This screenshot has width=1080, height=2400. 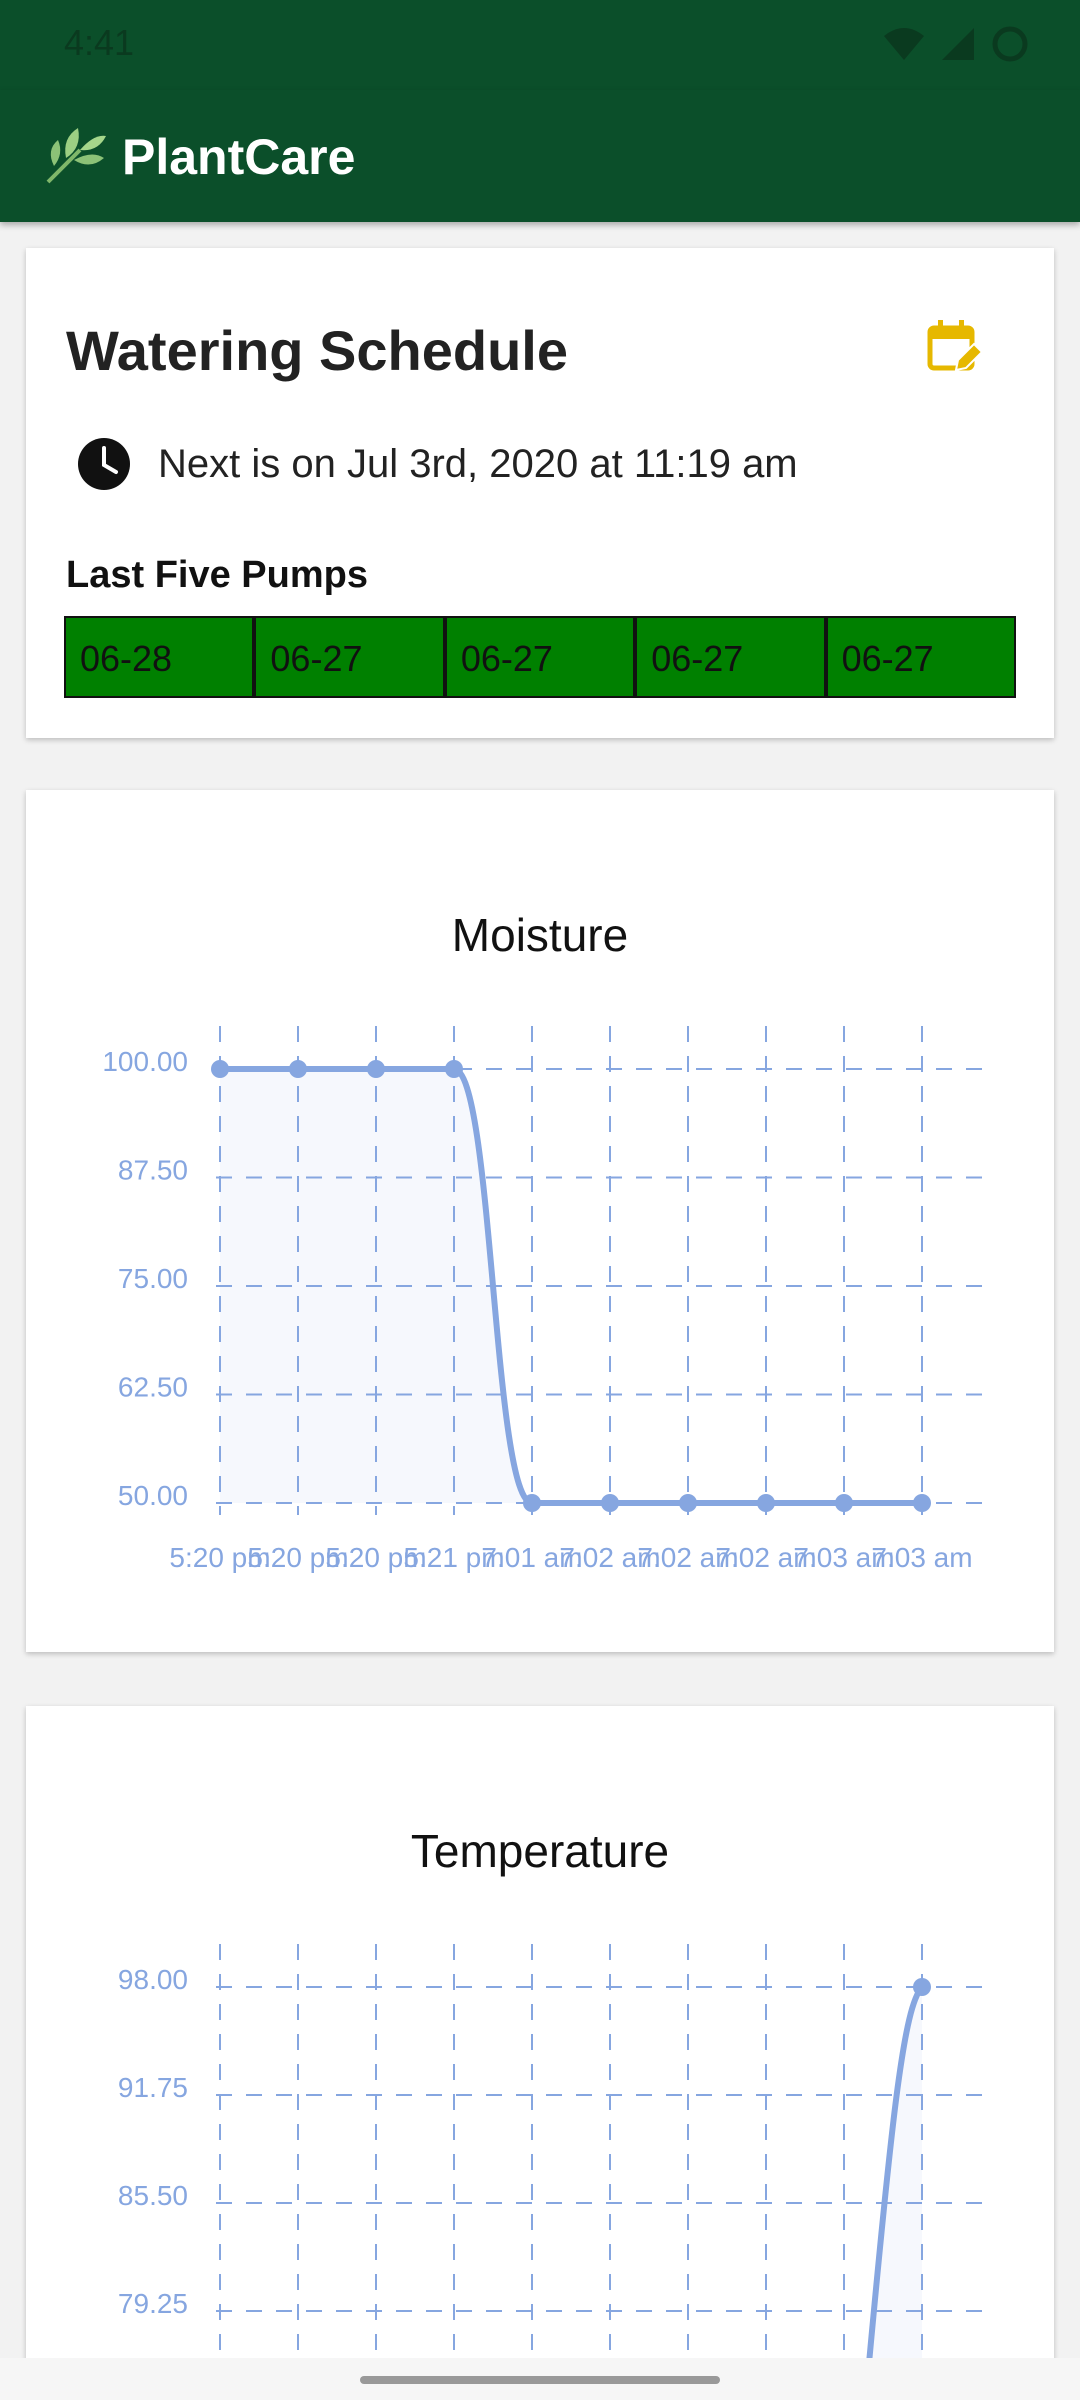 What do you see at coordinates (217, 575) in the screenshot?
I see `last-pumps-title: Last Five Pumps` at bounding box center [217, 575].